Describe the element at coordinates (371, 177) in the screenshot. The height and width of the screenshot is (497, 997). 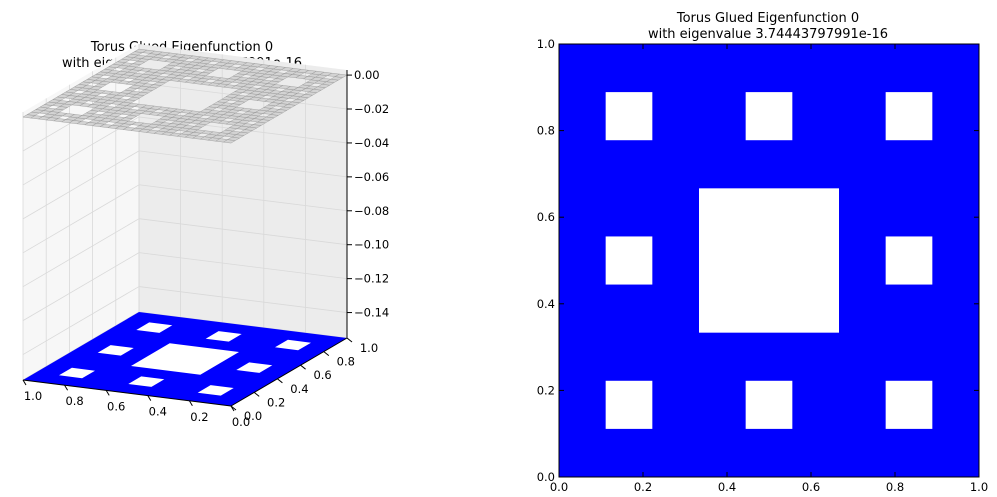
I see `z-tick-label: −0.06` at that location.